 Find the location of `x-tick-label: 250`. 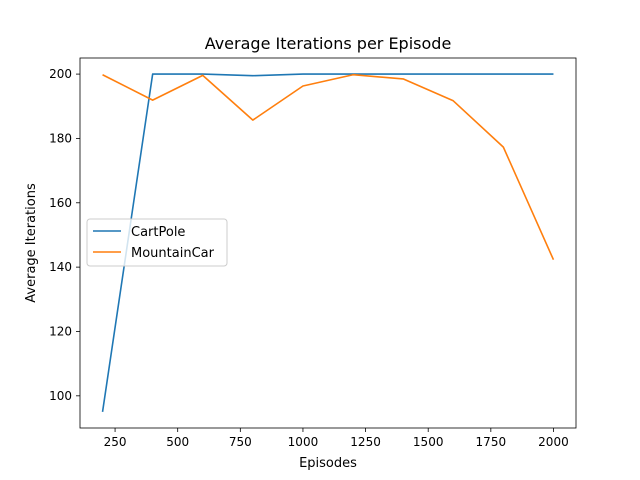

x-tick-label: 250 is located at coordinates (115, 442).